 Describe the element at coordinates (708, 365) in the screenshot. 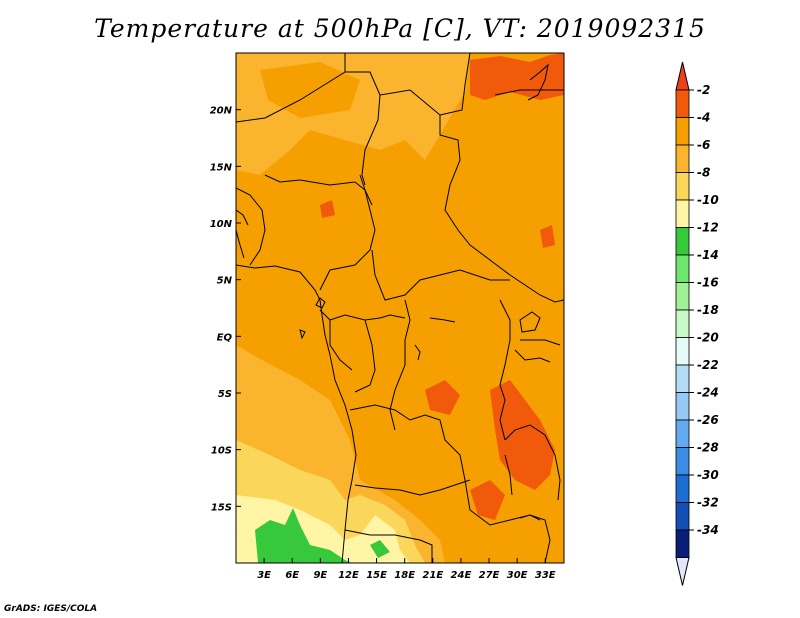

I see `colorbar-label: -22` at that location.